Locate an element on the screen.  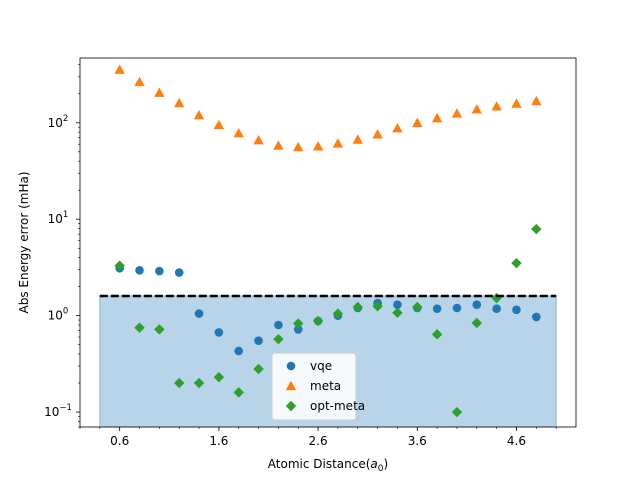
x-tick-label: 2.6 is located at coordinates (318, 441).